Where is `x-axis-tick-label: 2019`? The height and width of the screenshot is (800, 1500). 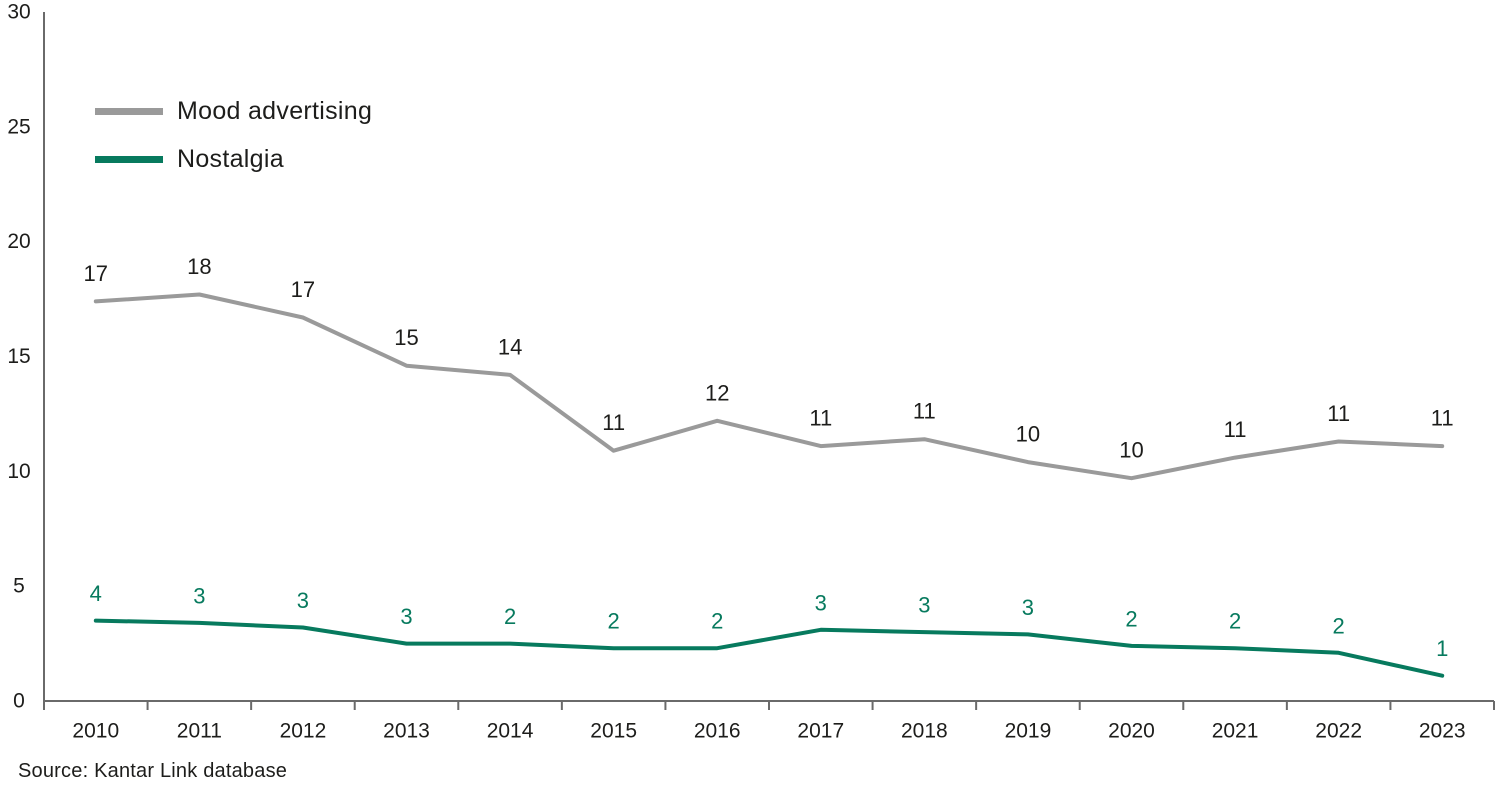 x-axis-tick-label: 2019 is located at coordinates (1028, 731).